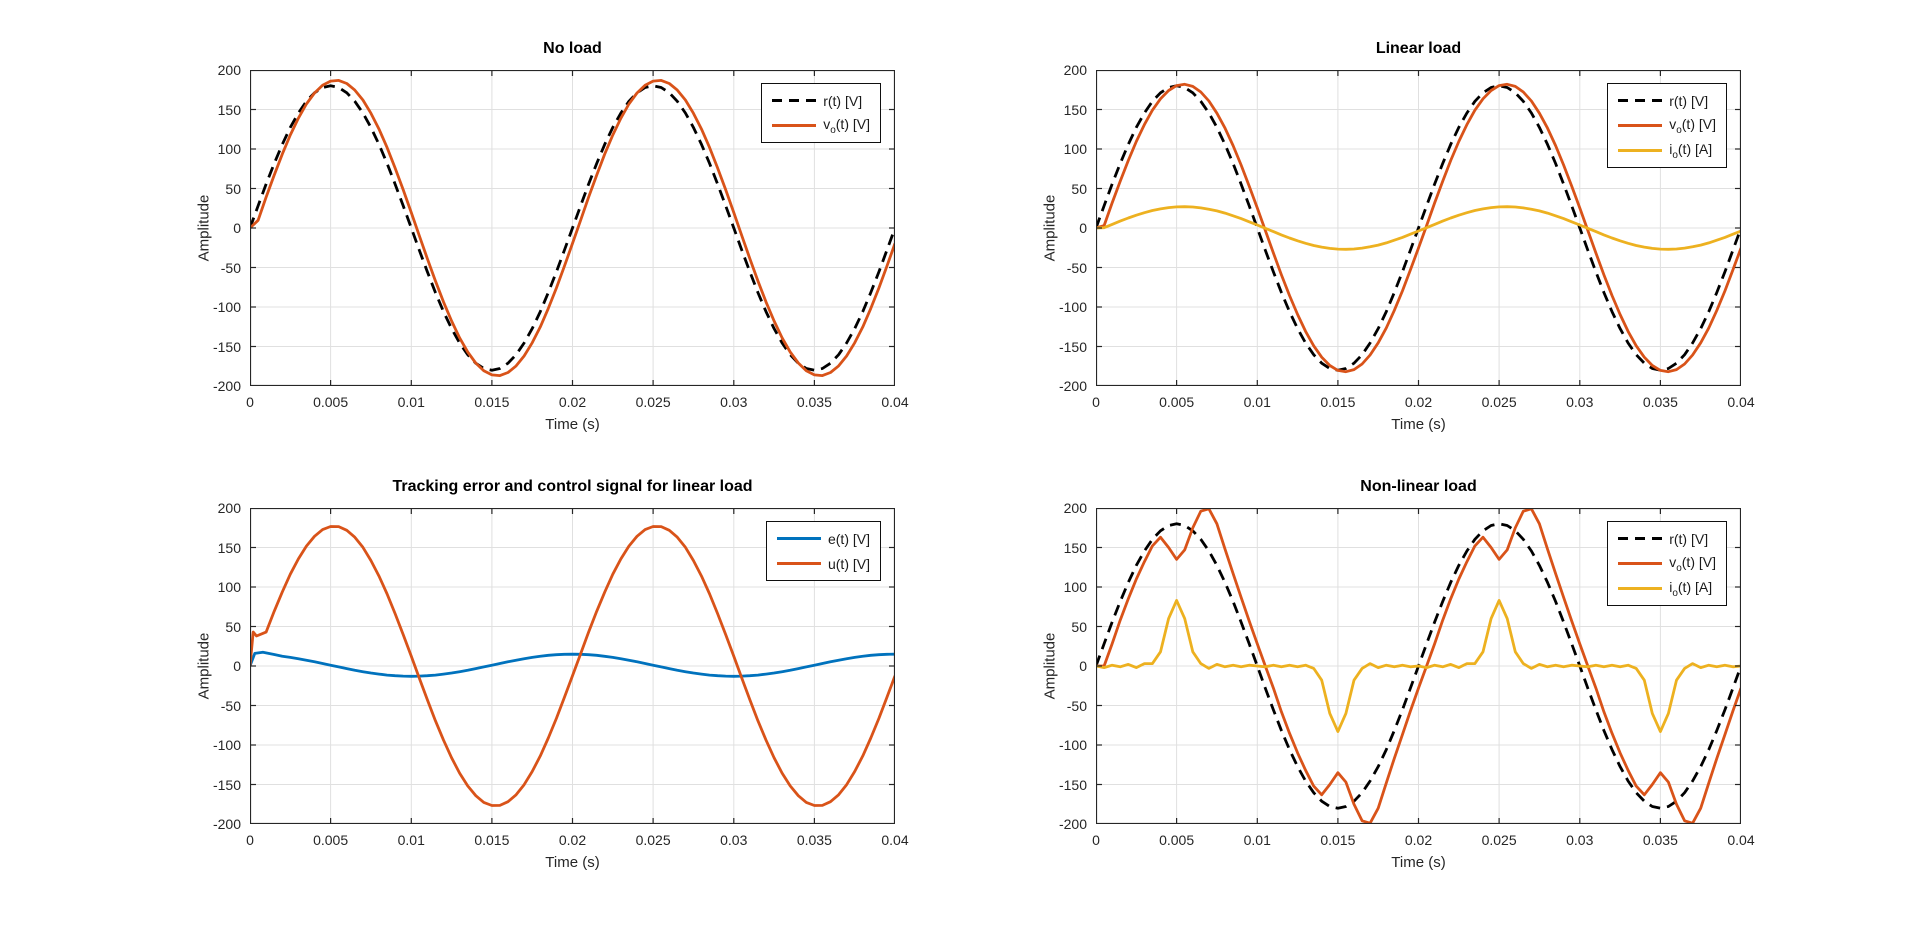 This screenshot has height=926, width=1920. Describe the element at coordinates (1075, 109) in the screenshot. I see `y-tick-label: 150` at that location.